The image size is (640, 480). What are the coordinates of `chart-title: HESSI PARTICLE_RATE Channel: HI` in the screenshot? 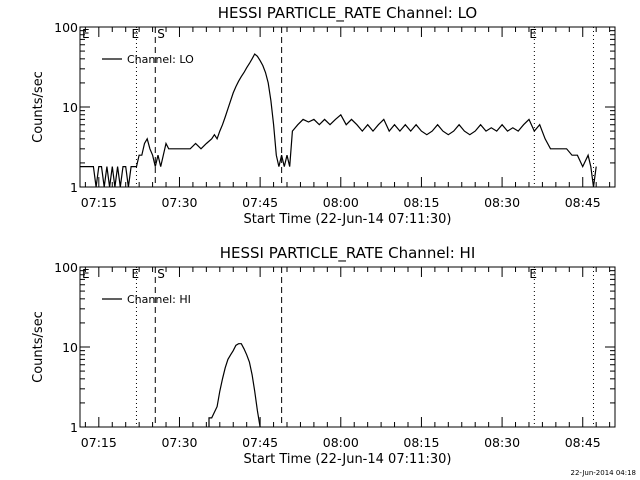 It's located at (348, 253).